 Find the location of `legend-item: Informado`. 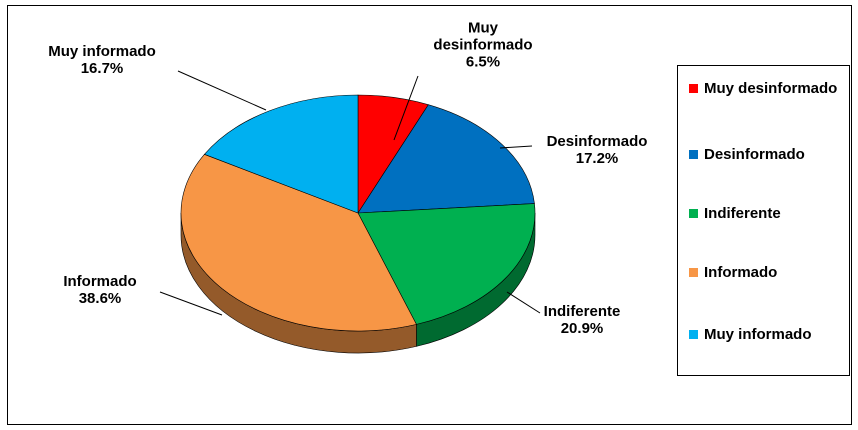

legend-item: Informado is located at coordinates (771, 272).